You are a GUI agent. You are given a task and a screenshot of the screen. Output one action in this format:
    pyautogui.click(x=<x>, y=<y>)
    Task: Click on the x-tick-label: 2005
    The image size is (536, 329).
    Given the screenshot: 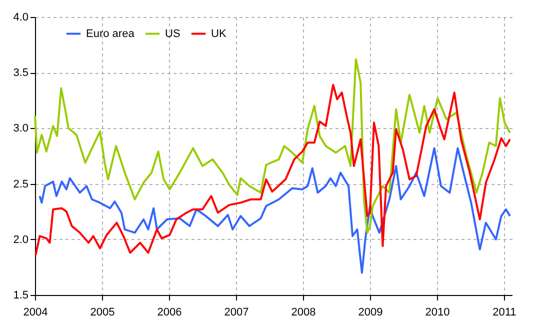 What is the action you would take?
    pyautogui.click(x=102, y=312)
    